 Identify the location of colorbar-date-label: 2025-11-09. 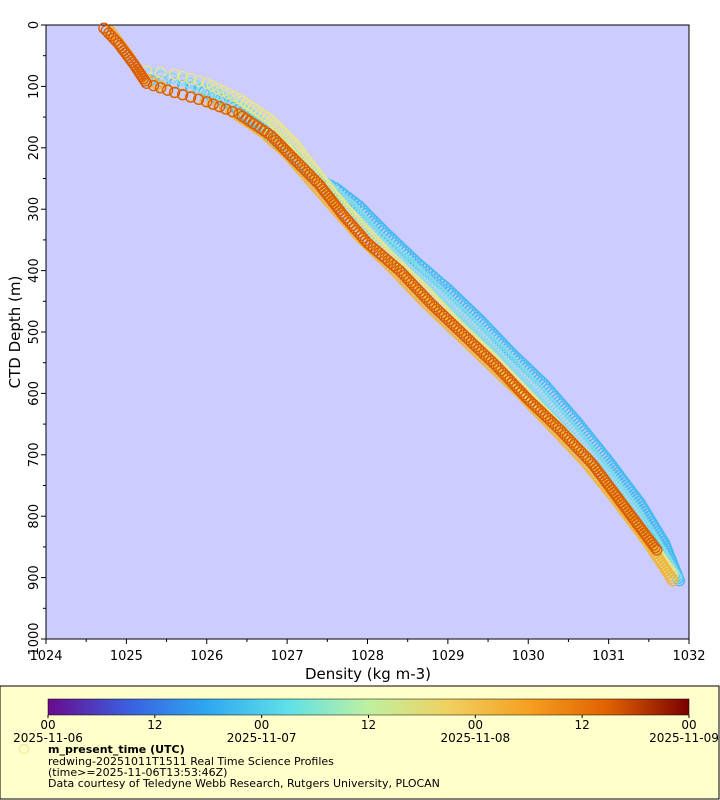
(684, 738).